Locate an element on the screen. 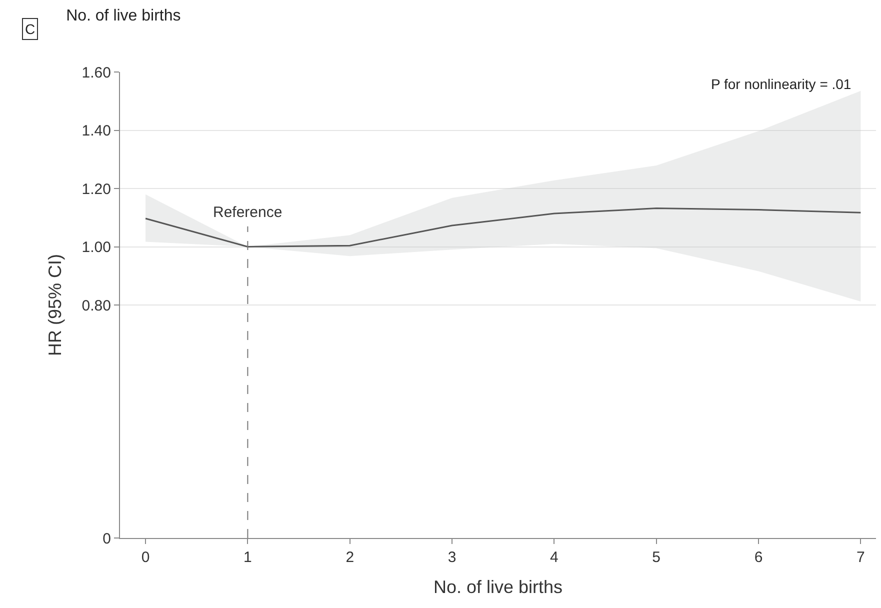  y-tick-label: 0 is located at coordinates (106, 539).